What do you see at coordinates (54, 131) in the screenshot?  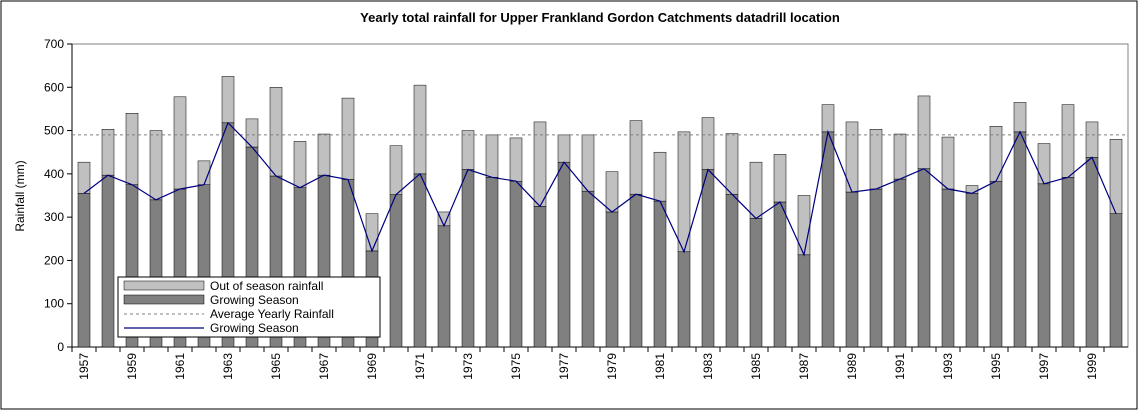 I see `y-tick-label: 500` at bounding box center [54, 131].